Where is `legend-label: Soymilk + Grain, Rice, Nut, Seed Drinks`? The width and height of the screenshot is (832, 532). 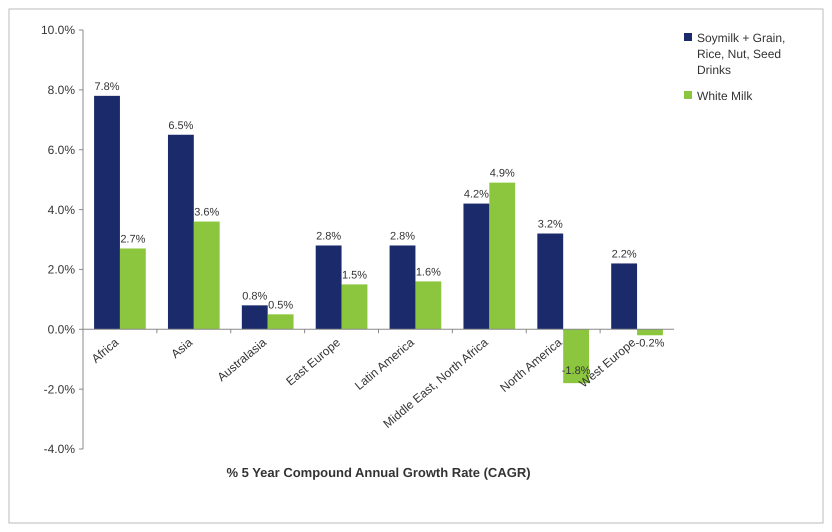 legend-label: Soymilk + Grain, Rice, Nut, Seed Drinks is located at coordinates (741, 54).